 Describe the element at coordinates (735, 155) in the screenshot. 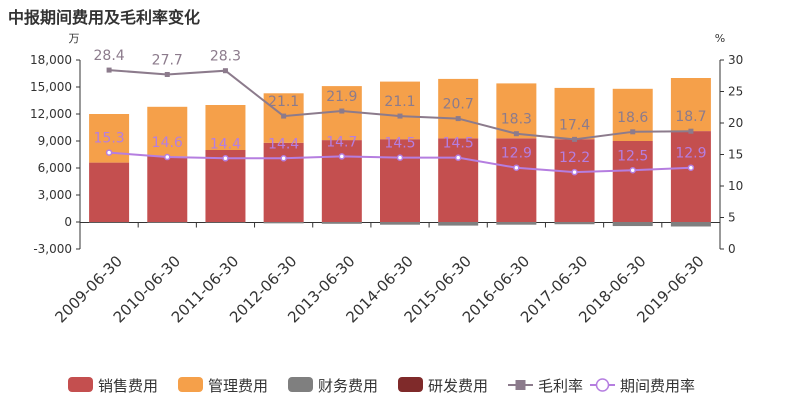

I see `right-tick-label: 15` at that location.